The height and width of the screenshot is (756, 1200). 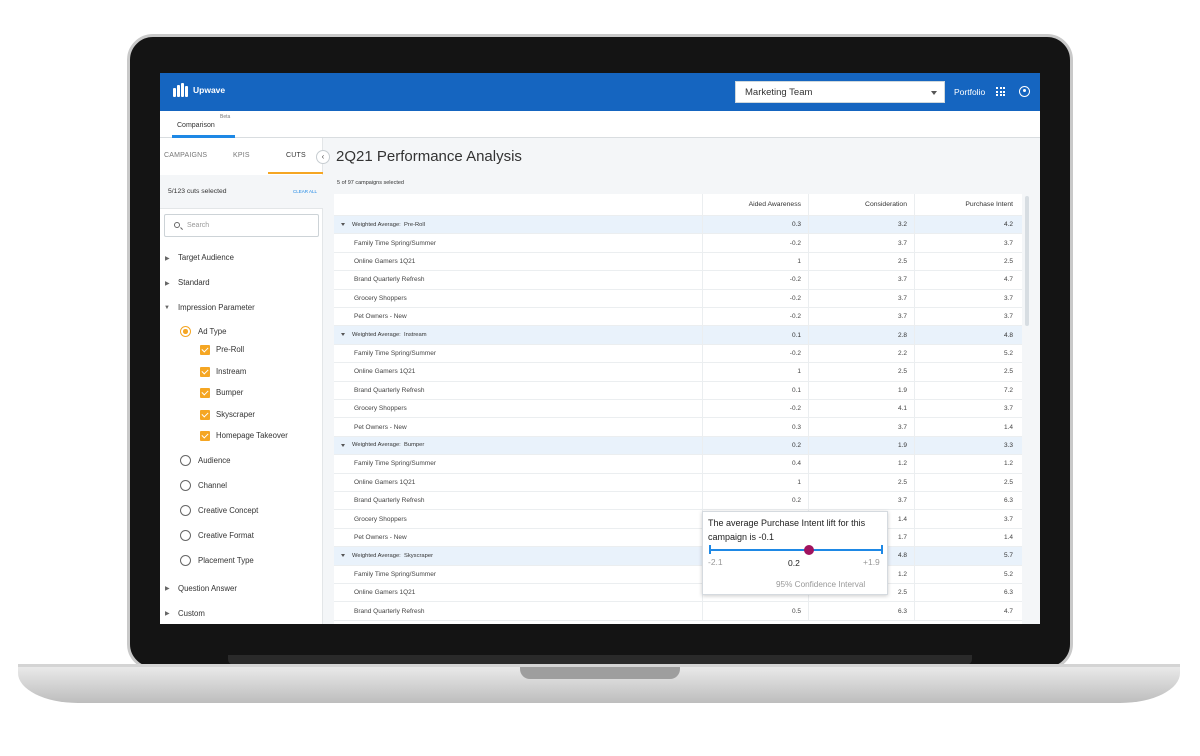 What do you see at coordinates (185, 485) in the screenshot?
I see `radio-channel` at bounding box center [185, 485].